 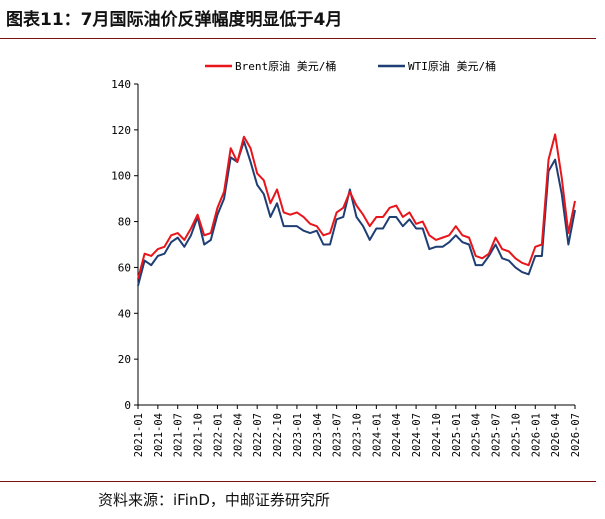 I want to click on y-tick-label: 40, so click(x=124, y=313).